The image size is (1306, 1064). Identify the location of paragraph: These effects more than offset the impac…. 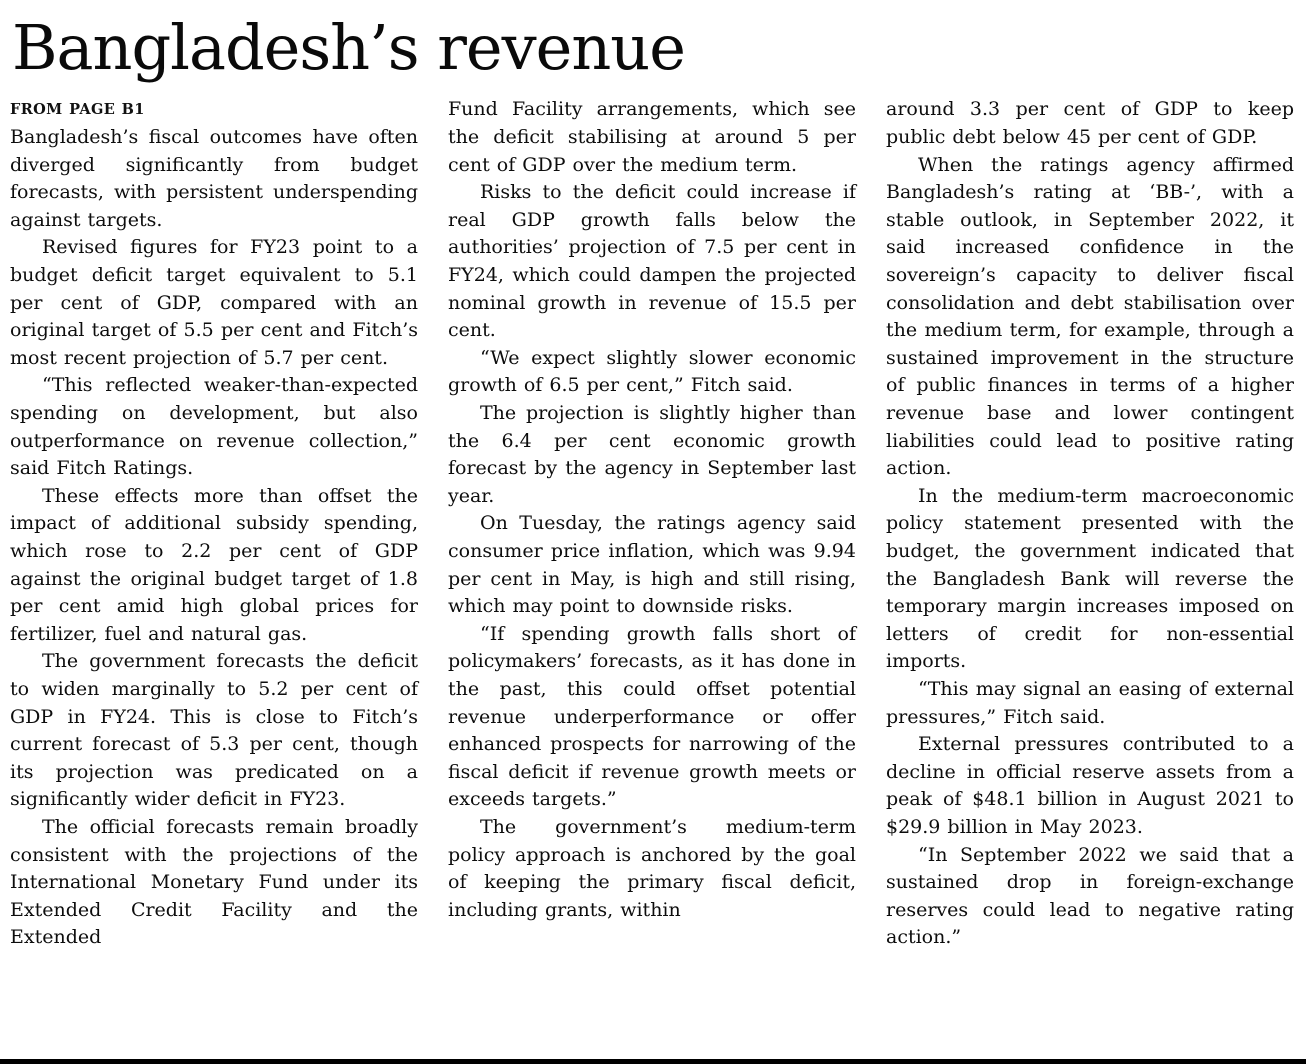
(214, 564).